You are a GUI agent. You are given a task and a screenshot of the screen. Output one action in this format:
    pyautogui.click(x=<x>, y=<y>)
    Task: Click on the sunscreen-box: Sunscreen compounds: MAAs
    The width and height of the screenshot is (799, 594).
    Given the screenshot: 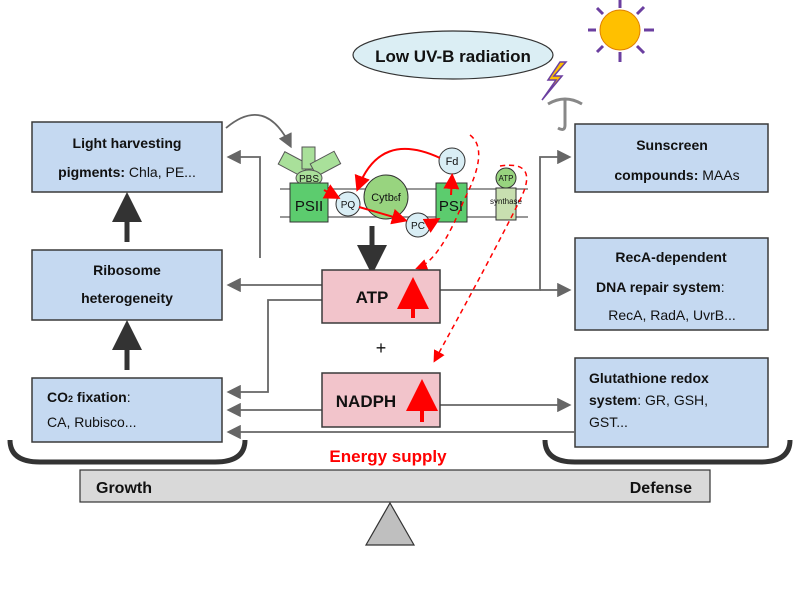 What is the action you would take?
    pyautogui.click(x=671, y=158)
    